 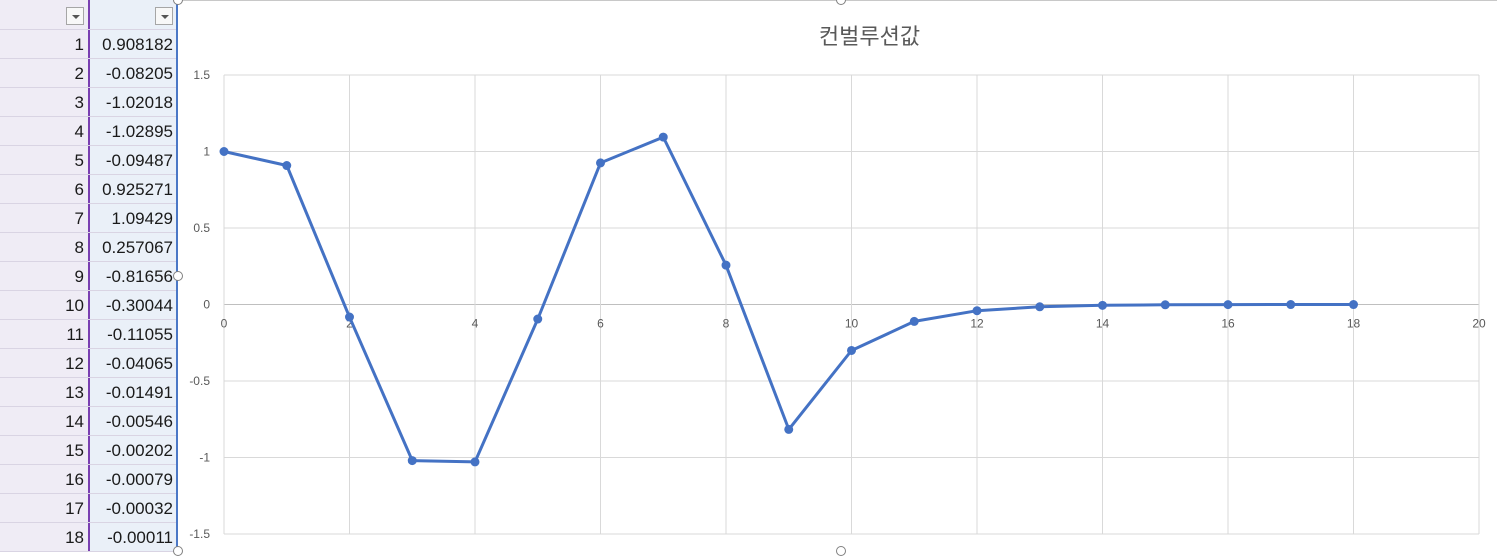 I want to click on chart-title: 컨벌루션값, so click(x=869, y=36).